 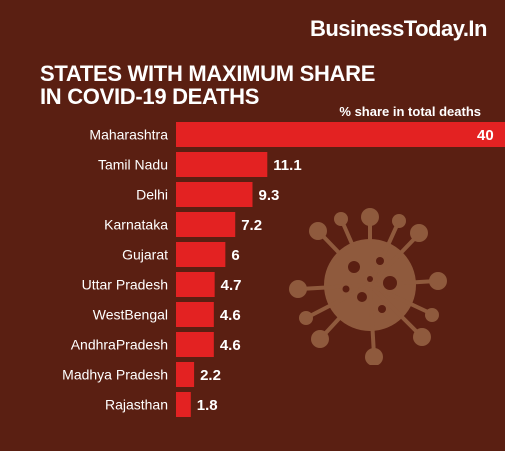 I want to click on category-label-madhya-pradesh: Madhya Pradesh, so click(x=115, y=375).